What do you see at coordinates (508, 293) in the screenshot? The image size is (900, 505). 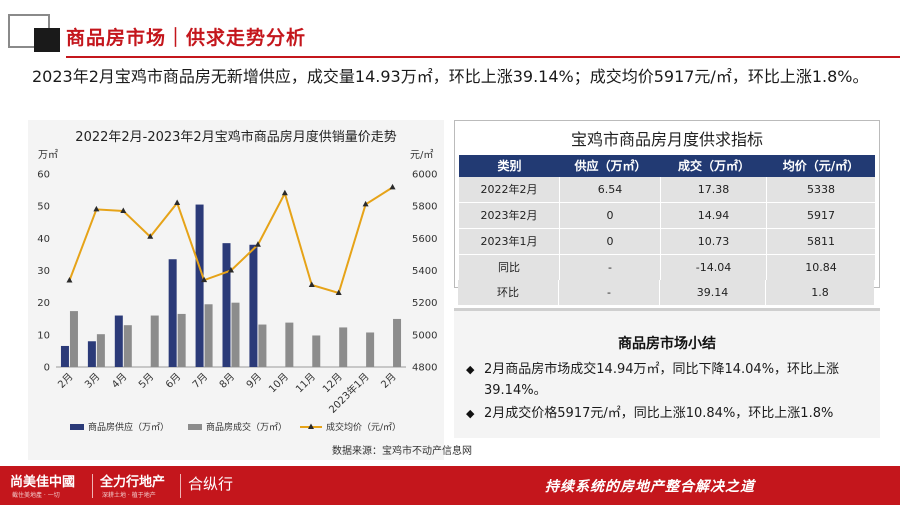 I see `table-cell: 环比` at bounding box center [508, 293].